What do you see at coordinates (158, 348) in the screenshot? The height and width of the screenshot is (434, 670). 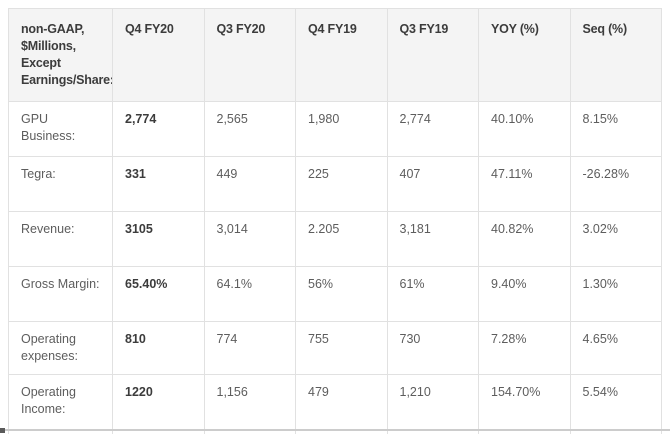 I see `cell-q4fy20: 810` at bounding box center [158, 348].